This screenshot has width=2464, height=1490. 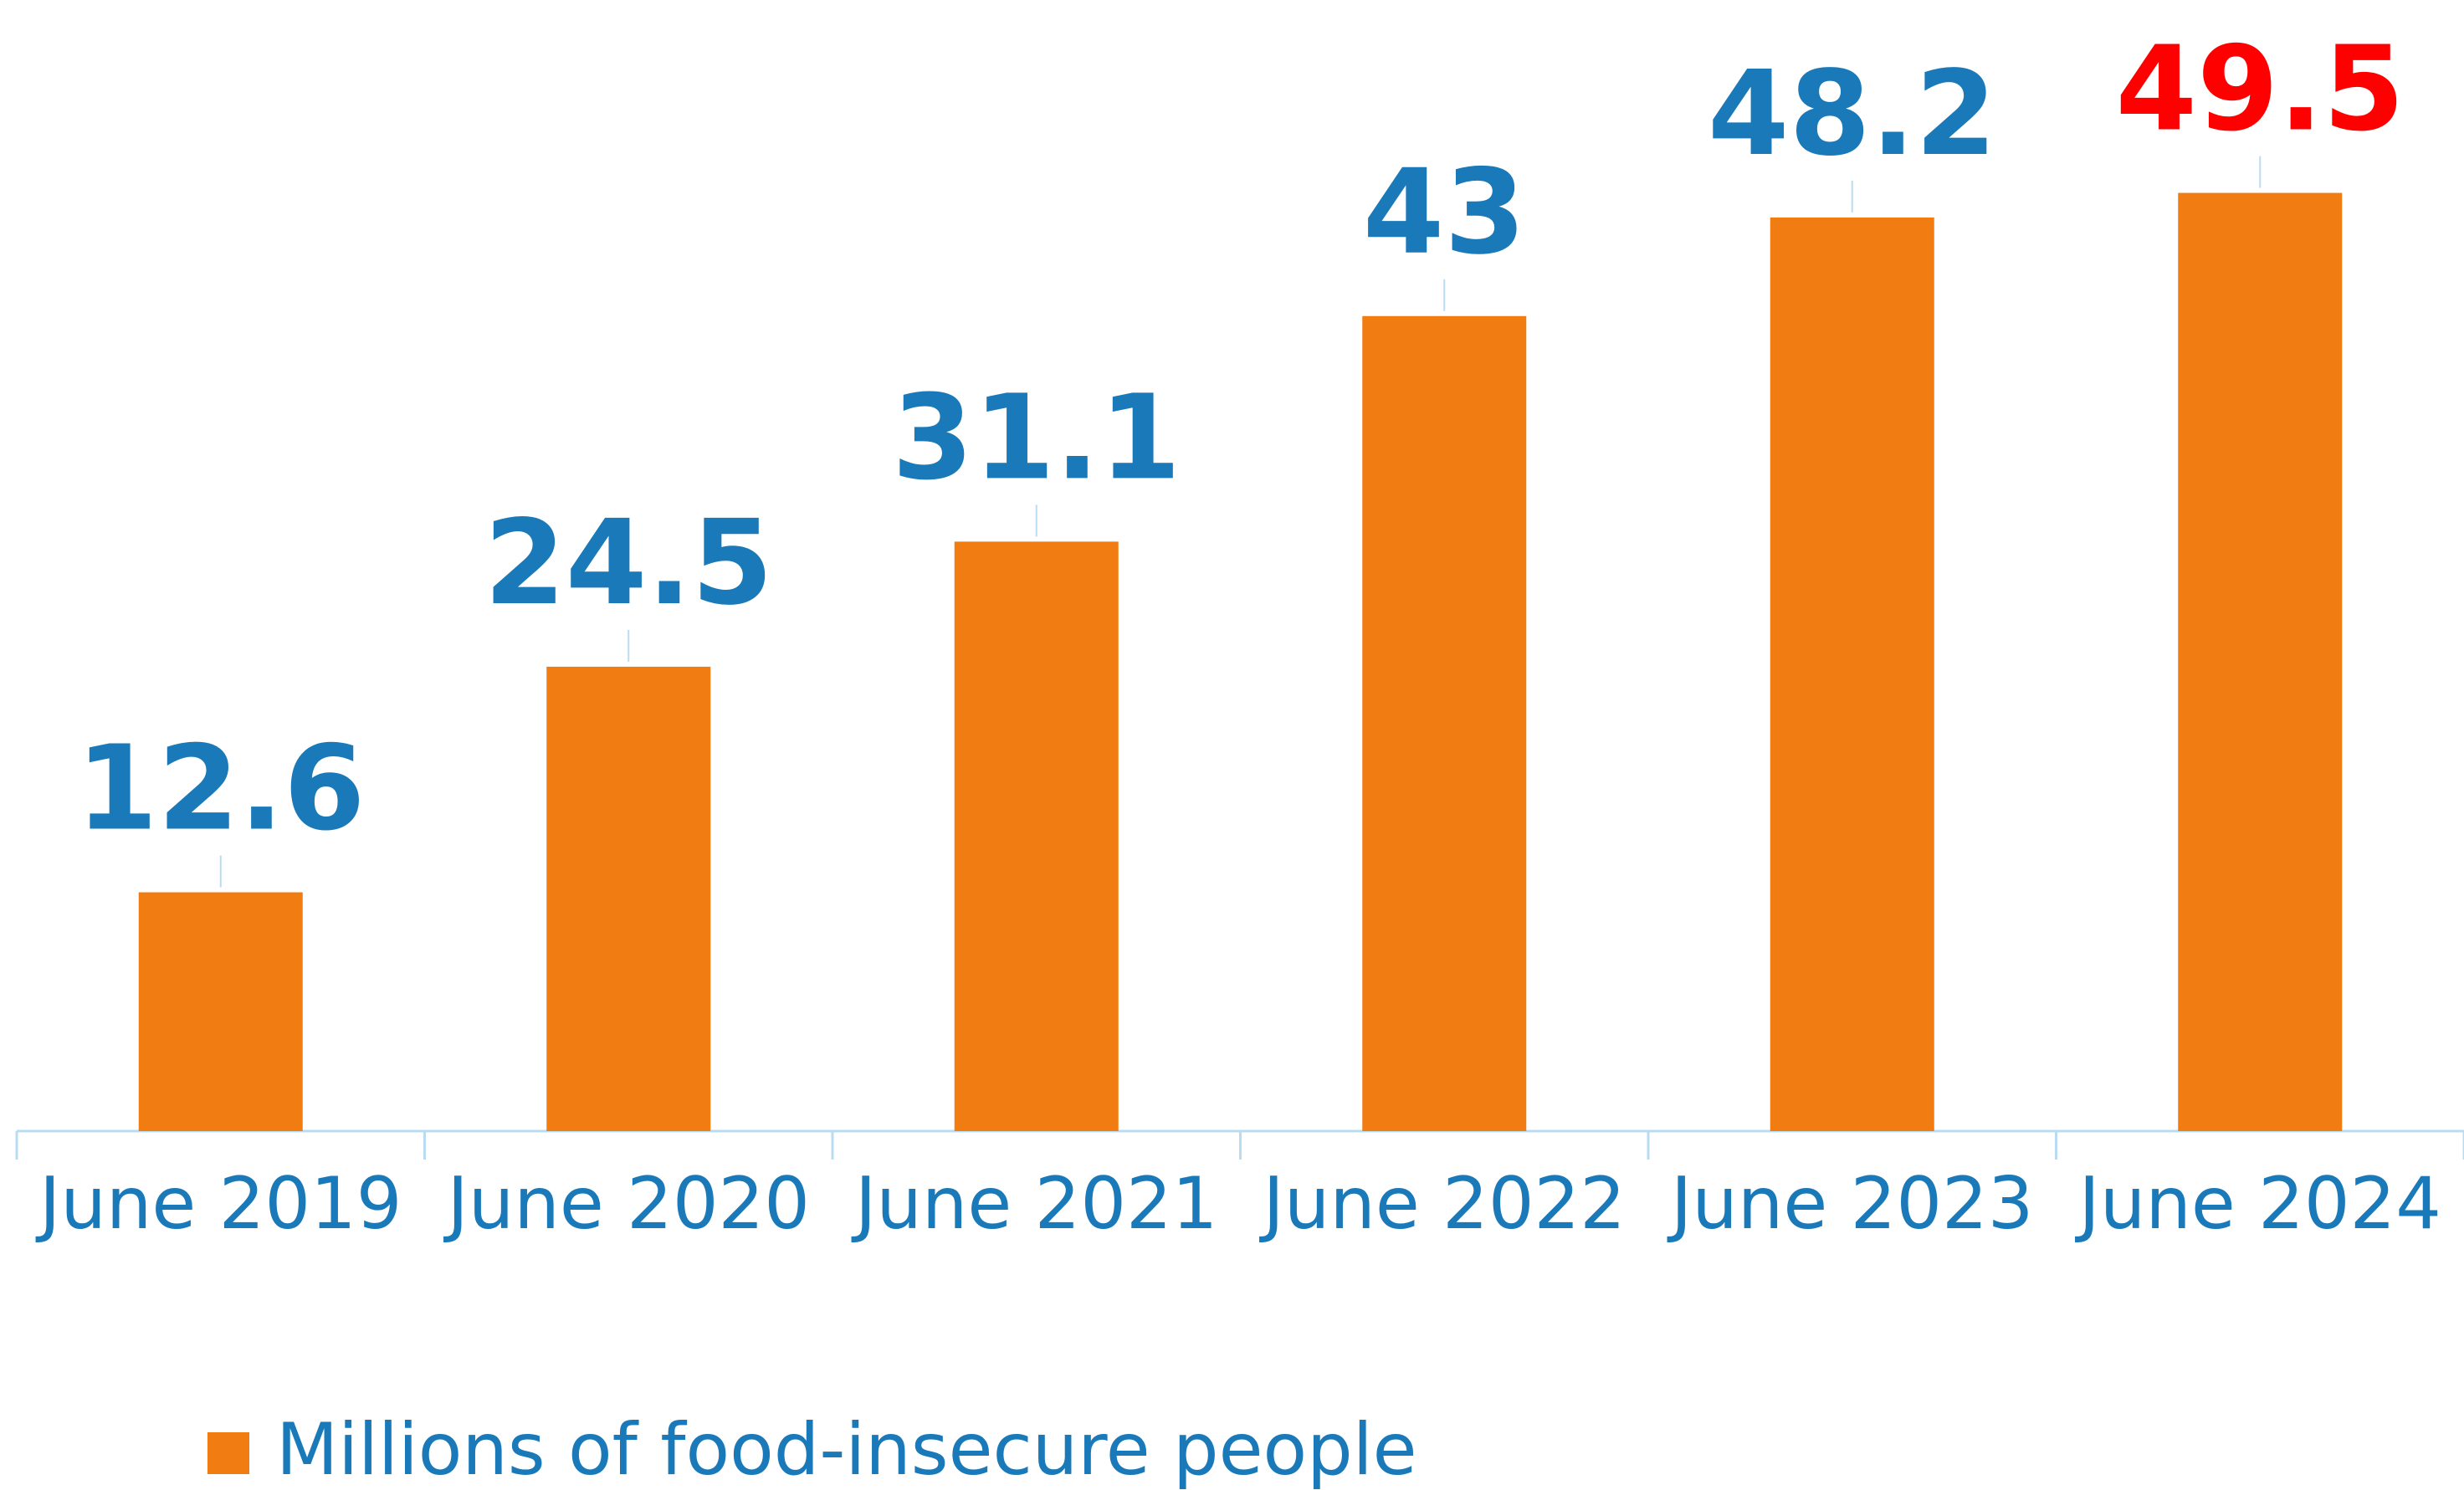 I want to click on data-label: 12.6, so click(x=220, y=789).